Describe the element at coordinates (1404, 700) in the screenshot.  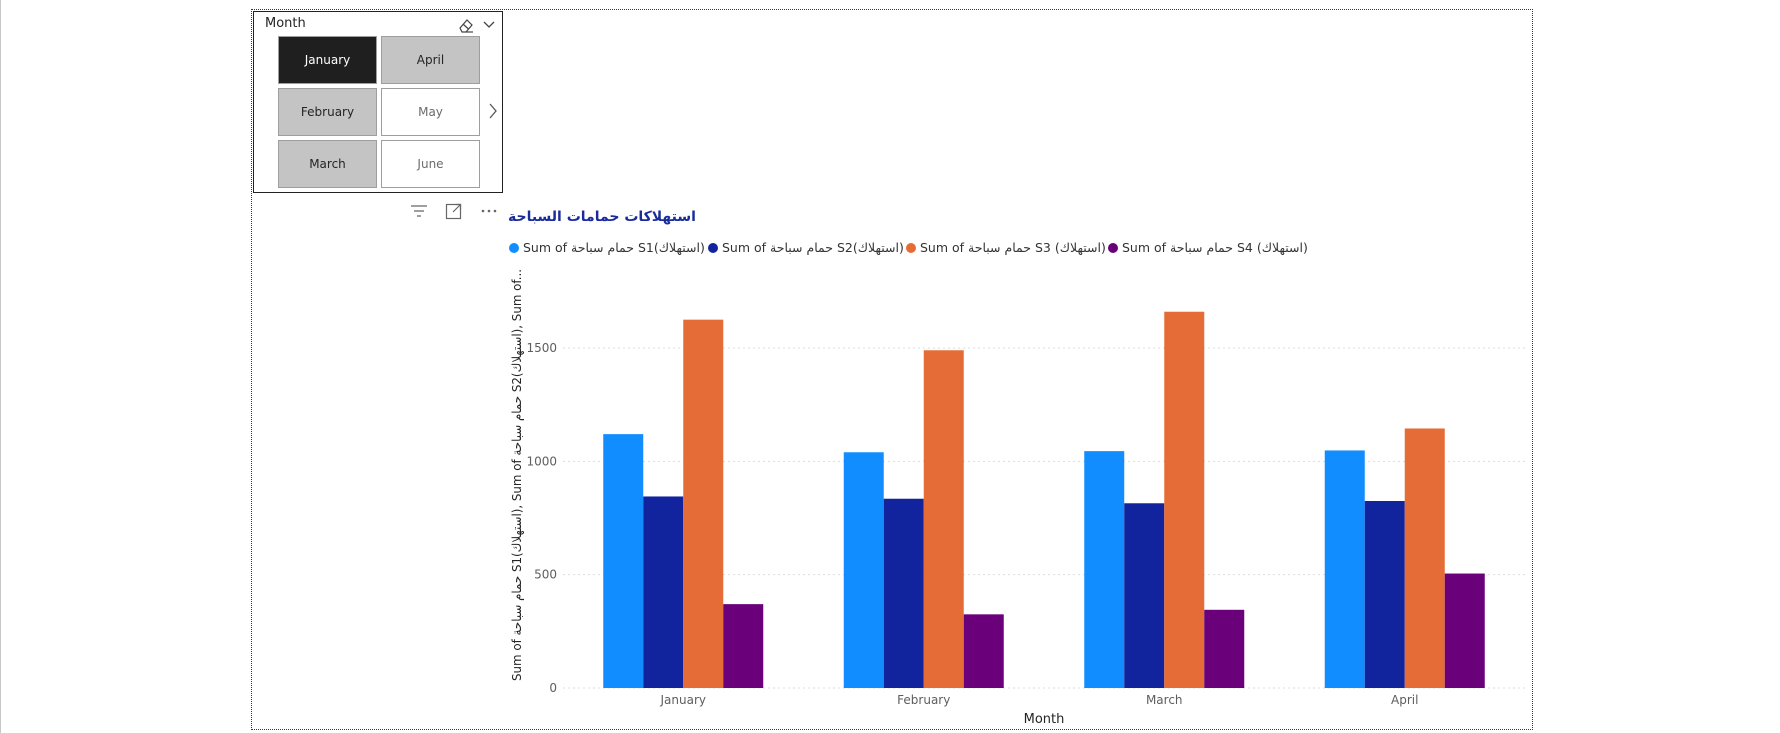
I see `x-tick-label: April` at that location.